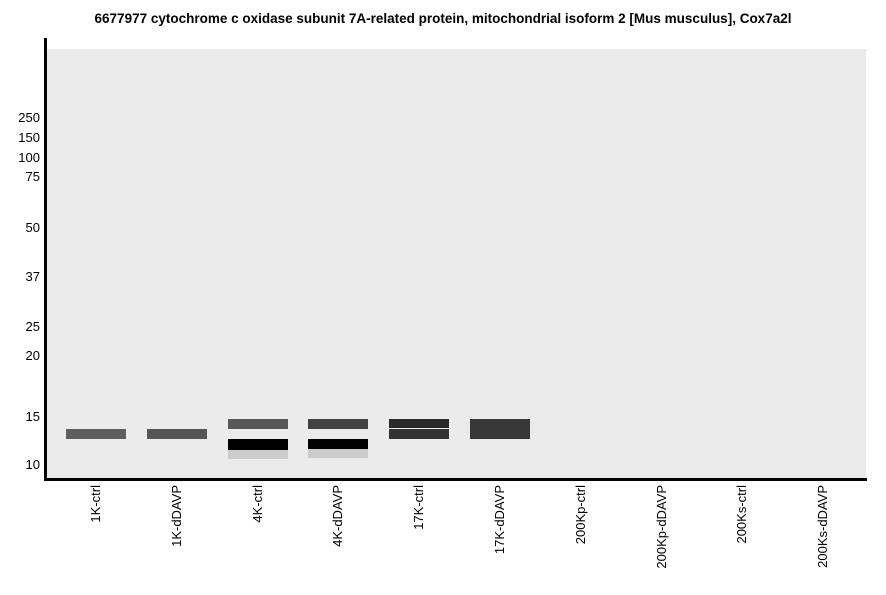  What do you see at coordinates (32, 355) in the screenshot?
I see `y-tick-label: 20` at bounding box center [32, 355].